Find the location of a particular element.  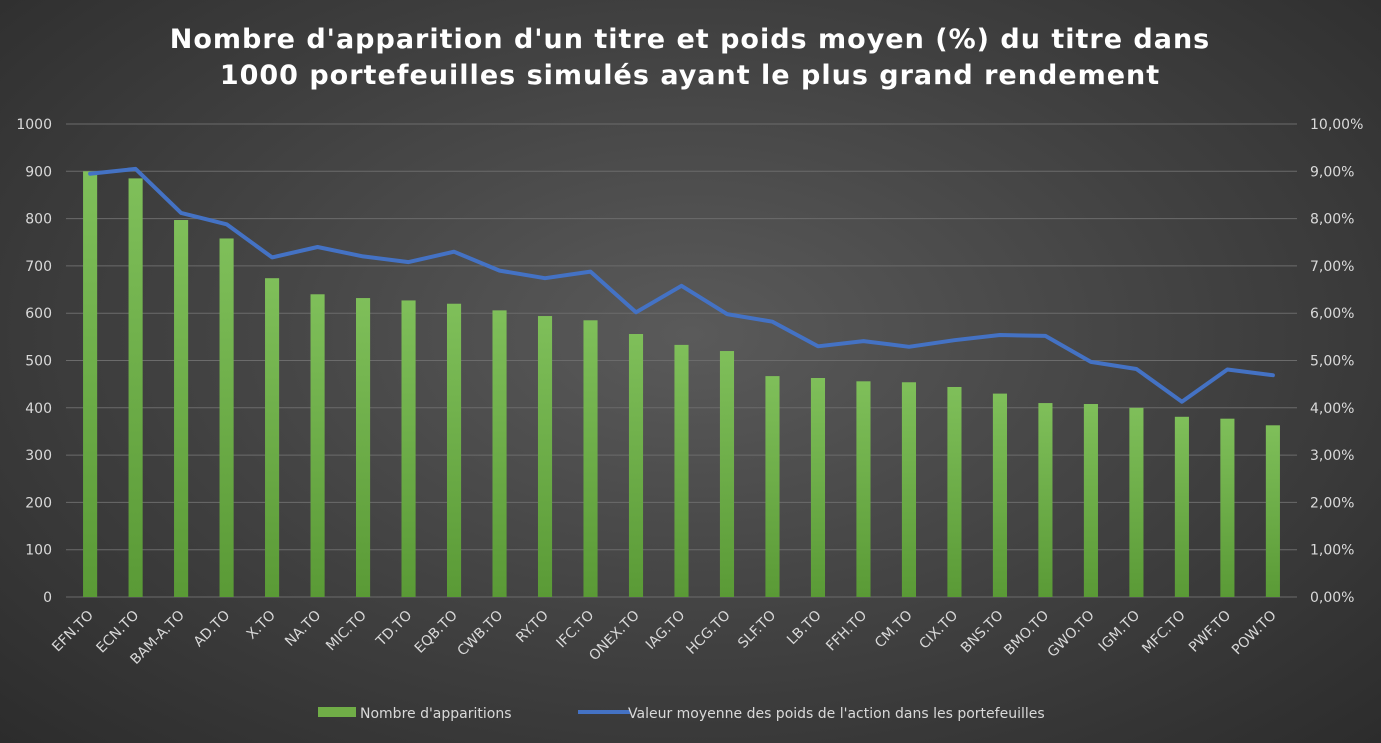

y-left-tick-label: 200 is located at coordinates (38, 503).